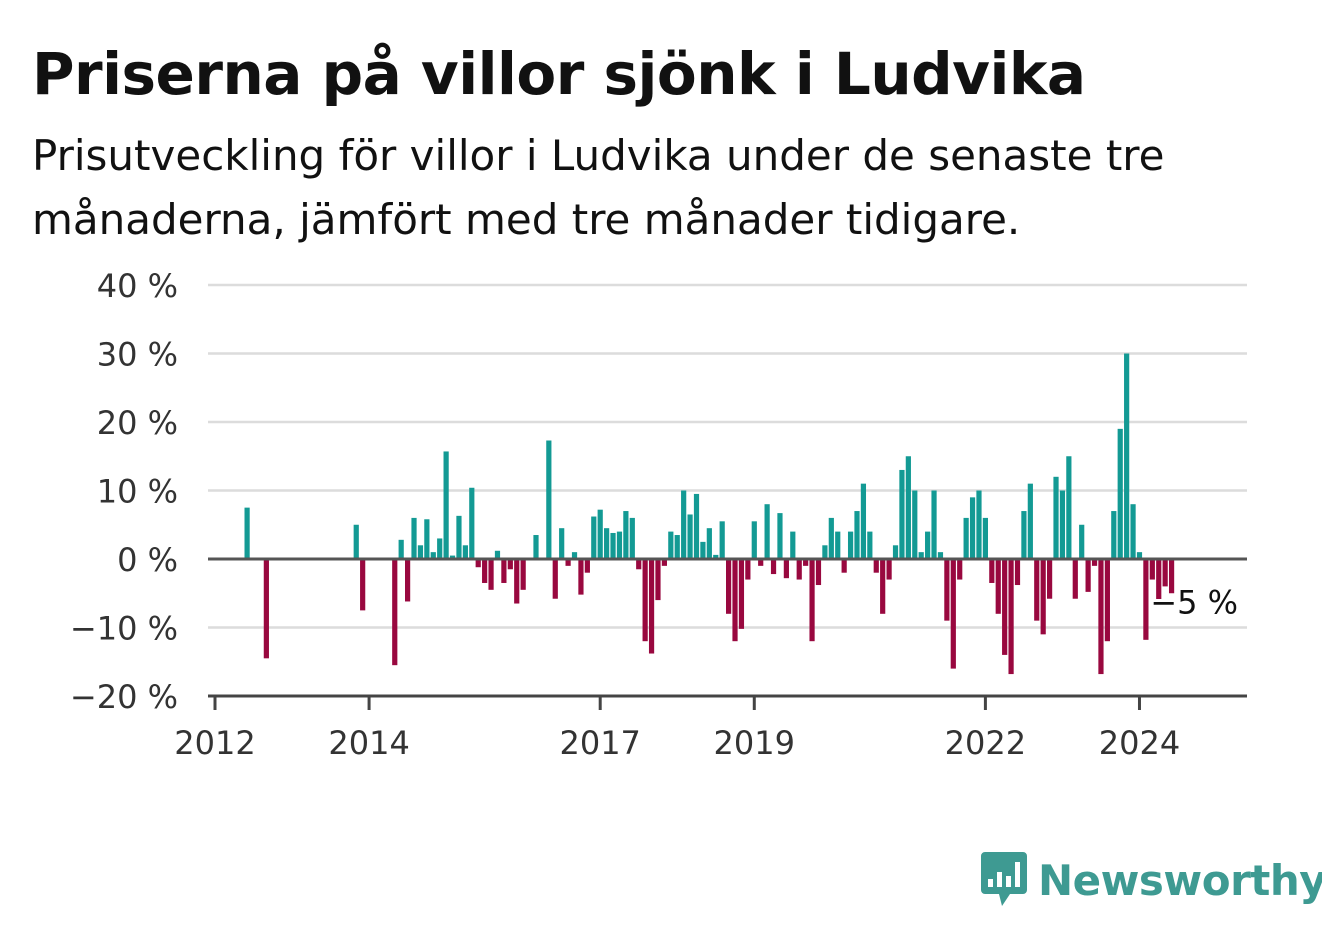 The image size is (1322, 939). What do you see at coordinates (754, 743) in the screenshot?
I see `x-tick-label: 2019` at bounding box center [754, 743].